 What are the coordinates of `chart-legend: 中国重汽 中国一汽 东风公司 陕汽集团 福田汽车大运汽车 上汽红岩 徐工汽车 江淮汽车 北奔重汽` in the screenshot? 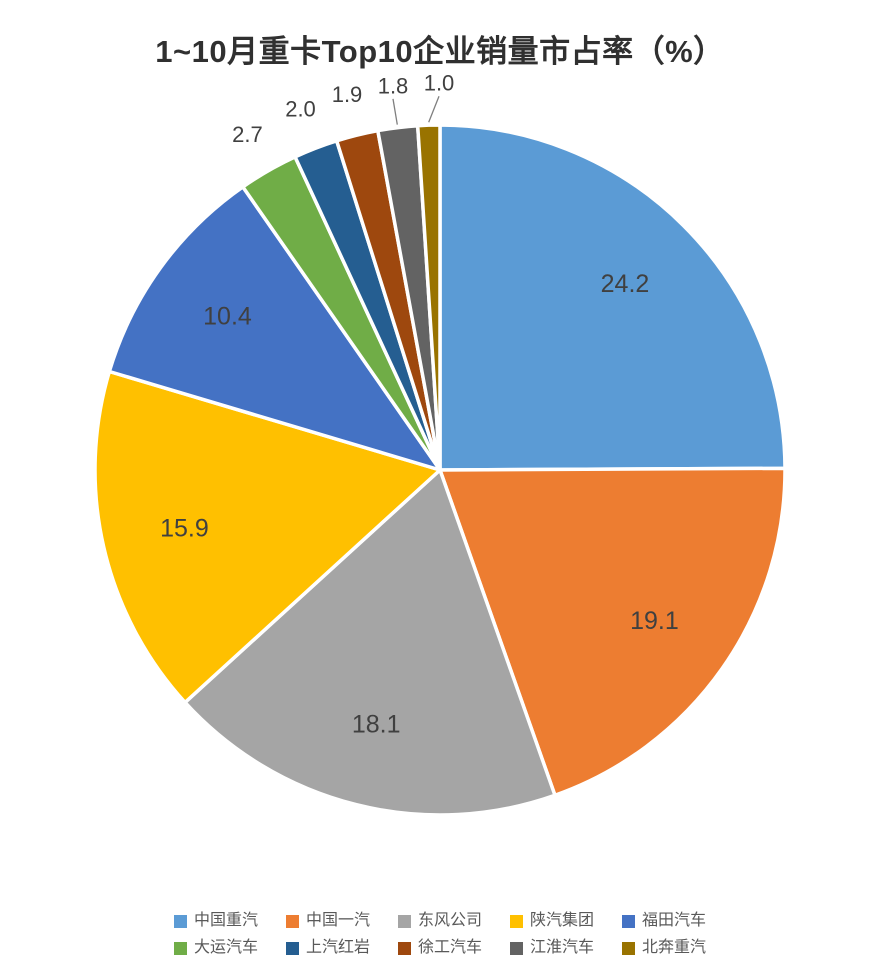 It's located at (440, 934).